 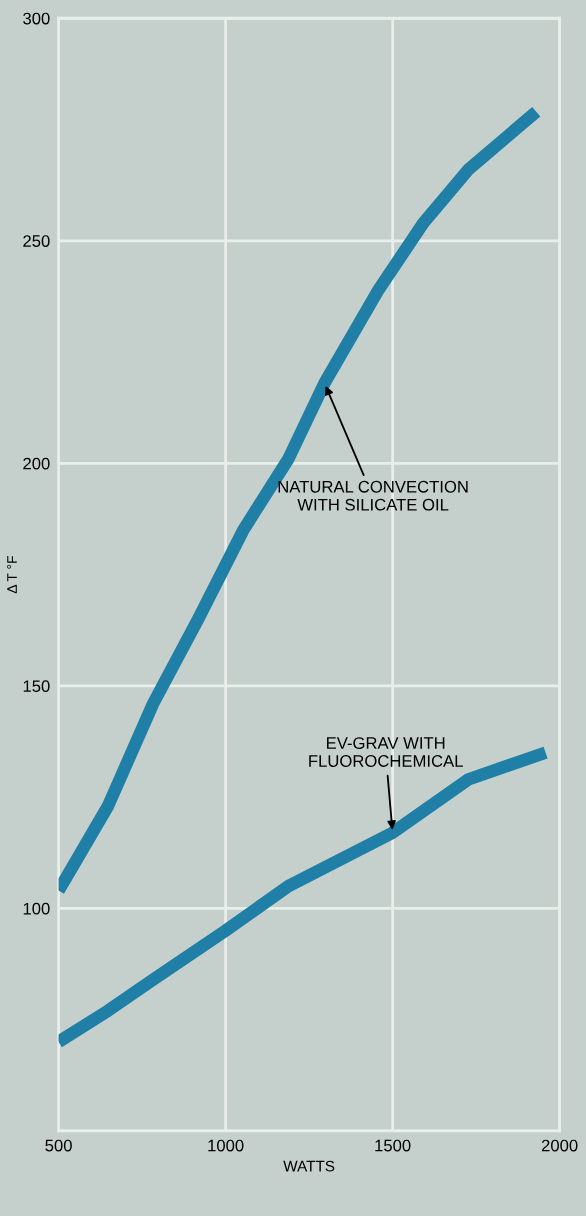 What do you see at coordinates (36, 463) in the screenshot?
I see `y-tick-label: 200` at bounding box center [36, 463].